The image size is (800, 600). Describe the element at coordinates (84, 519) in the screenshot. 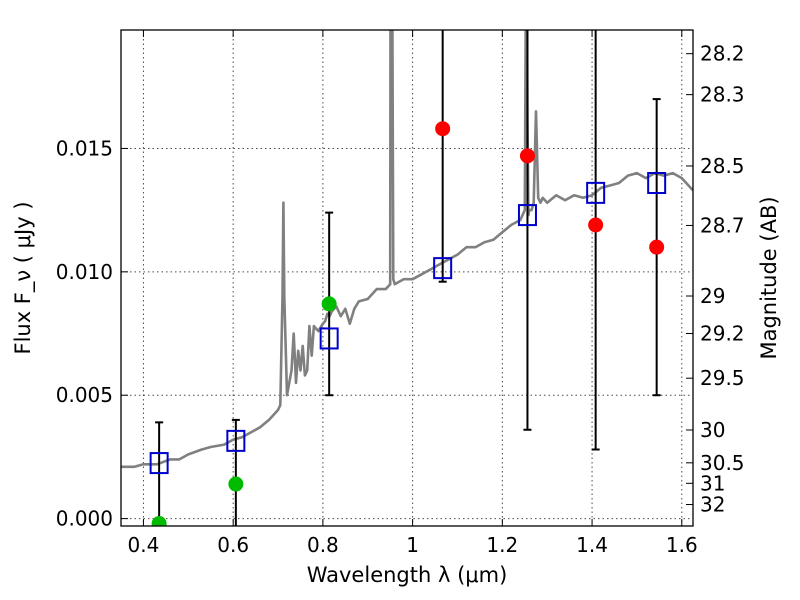

I see `y-tick-label: 0.000` at that location.